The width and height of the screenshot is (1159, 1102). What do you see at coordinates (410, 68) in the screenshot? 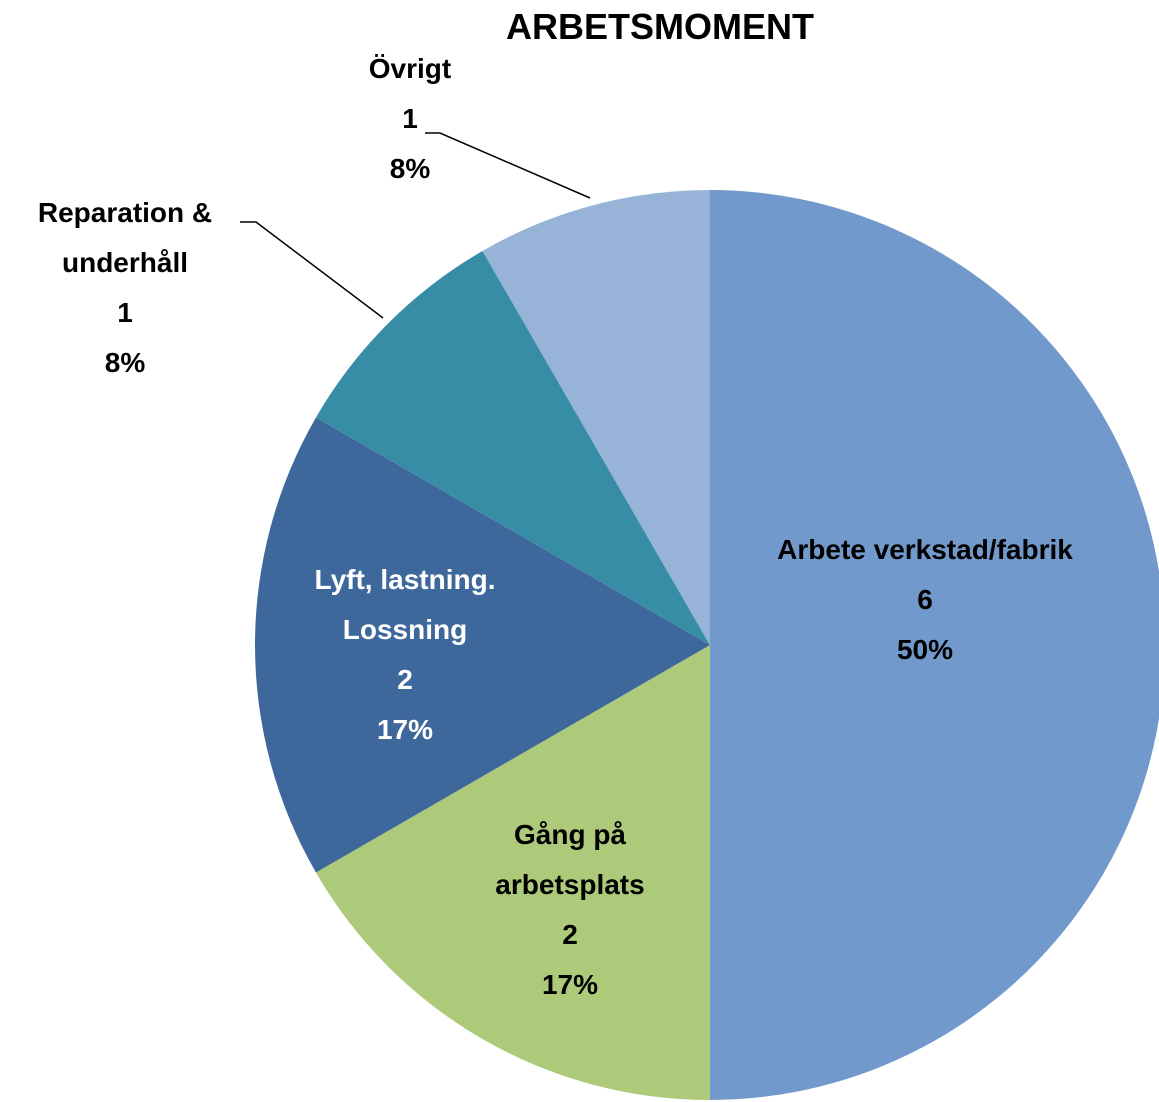
I see `label-category: Övrigt` at bounding box center [410, 68].